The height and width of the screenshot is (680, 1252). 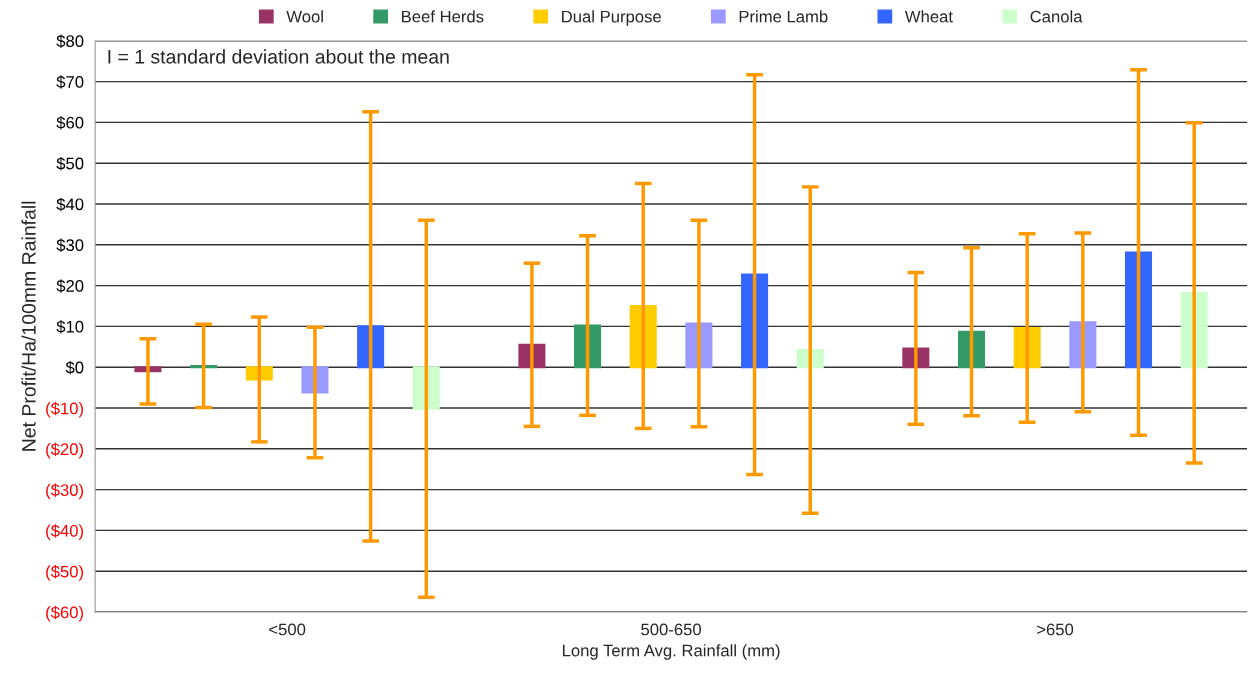 What do you see at coordinates (70, 41) in the screenshot?
I see `y-tick-label: $80` at bounding box center [70, 41].